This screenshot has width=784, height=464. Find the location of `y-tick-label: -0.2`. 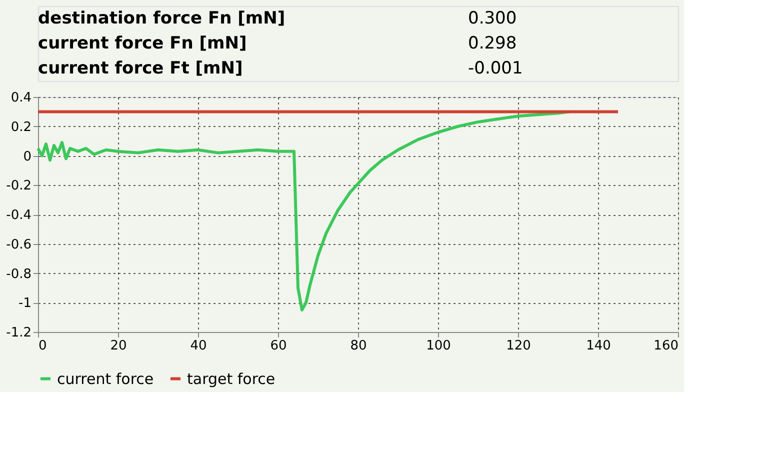

y-tick-label: -0.2 is located at coordinates (19, 186).